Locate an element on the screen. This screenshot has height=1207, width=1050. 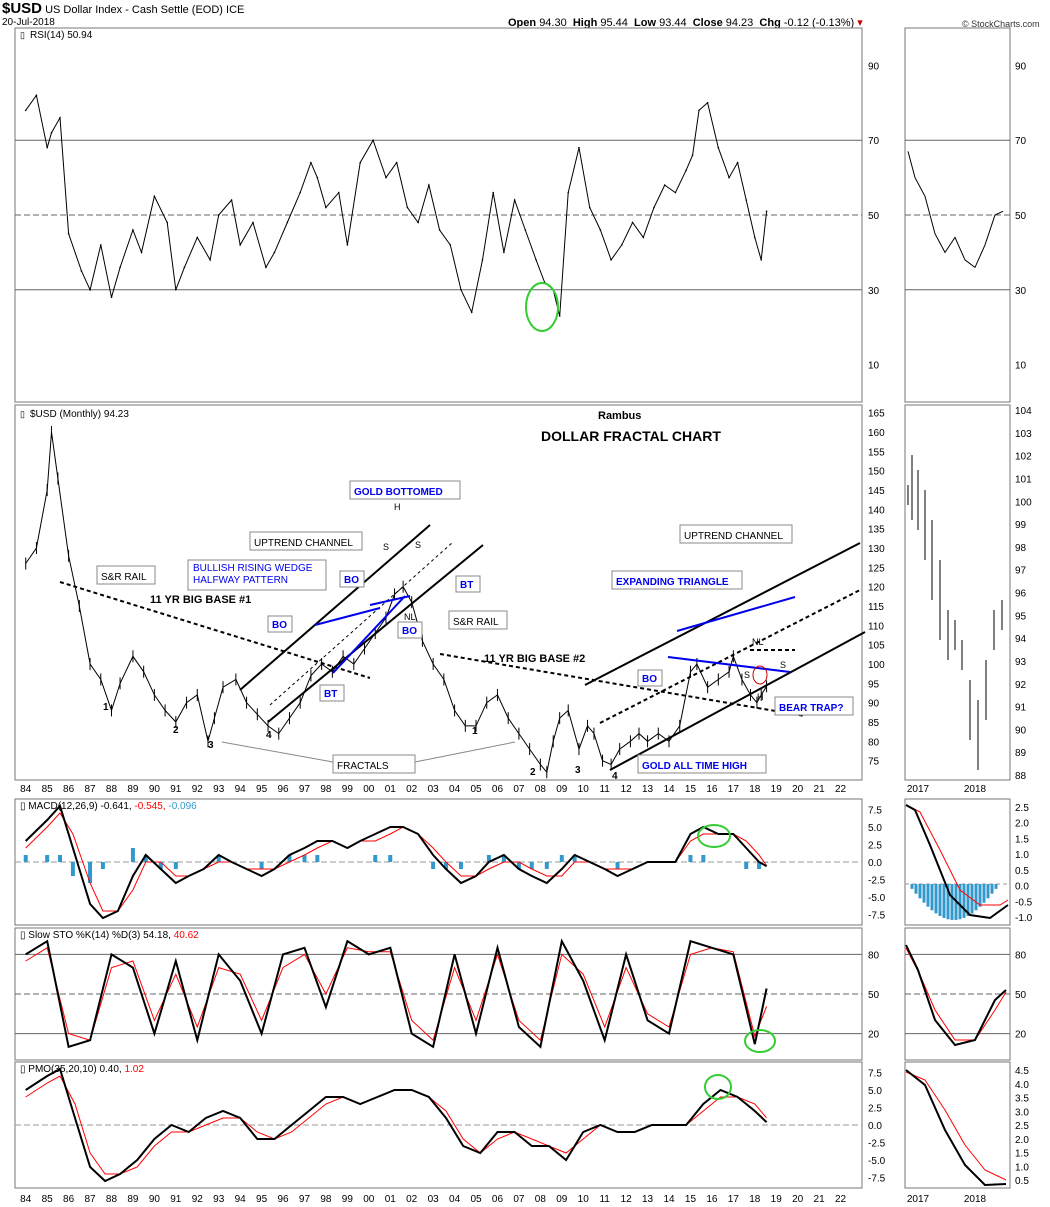
price-tick-label: 140 is located at coordinates (876, 510).